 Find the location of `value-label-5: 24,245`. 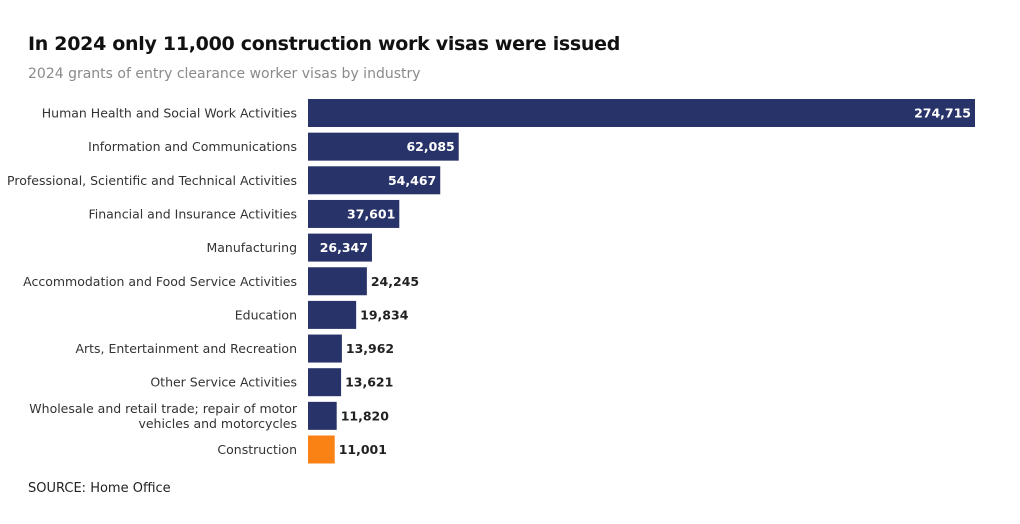

value-label-5: 24,245 is located at coordinates (395, 281).